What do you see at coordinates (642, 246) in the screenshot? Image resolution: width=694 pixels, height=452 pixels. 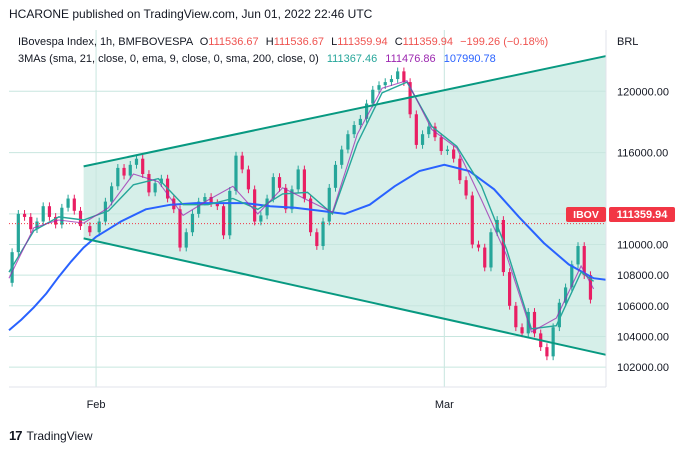 I see `y-tick-label: 110000.00` at bounding box center [642, 246].